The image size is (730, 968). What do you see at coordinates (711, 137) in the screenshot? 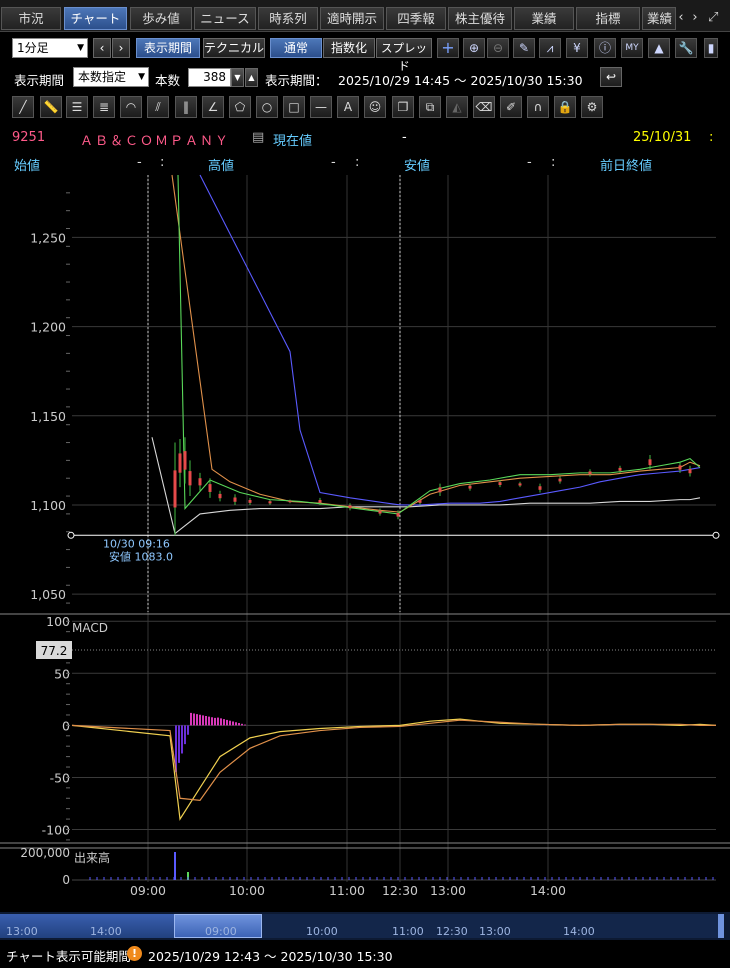
I see `quote-date-suffix: :` at bounding box center [711, 137].